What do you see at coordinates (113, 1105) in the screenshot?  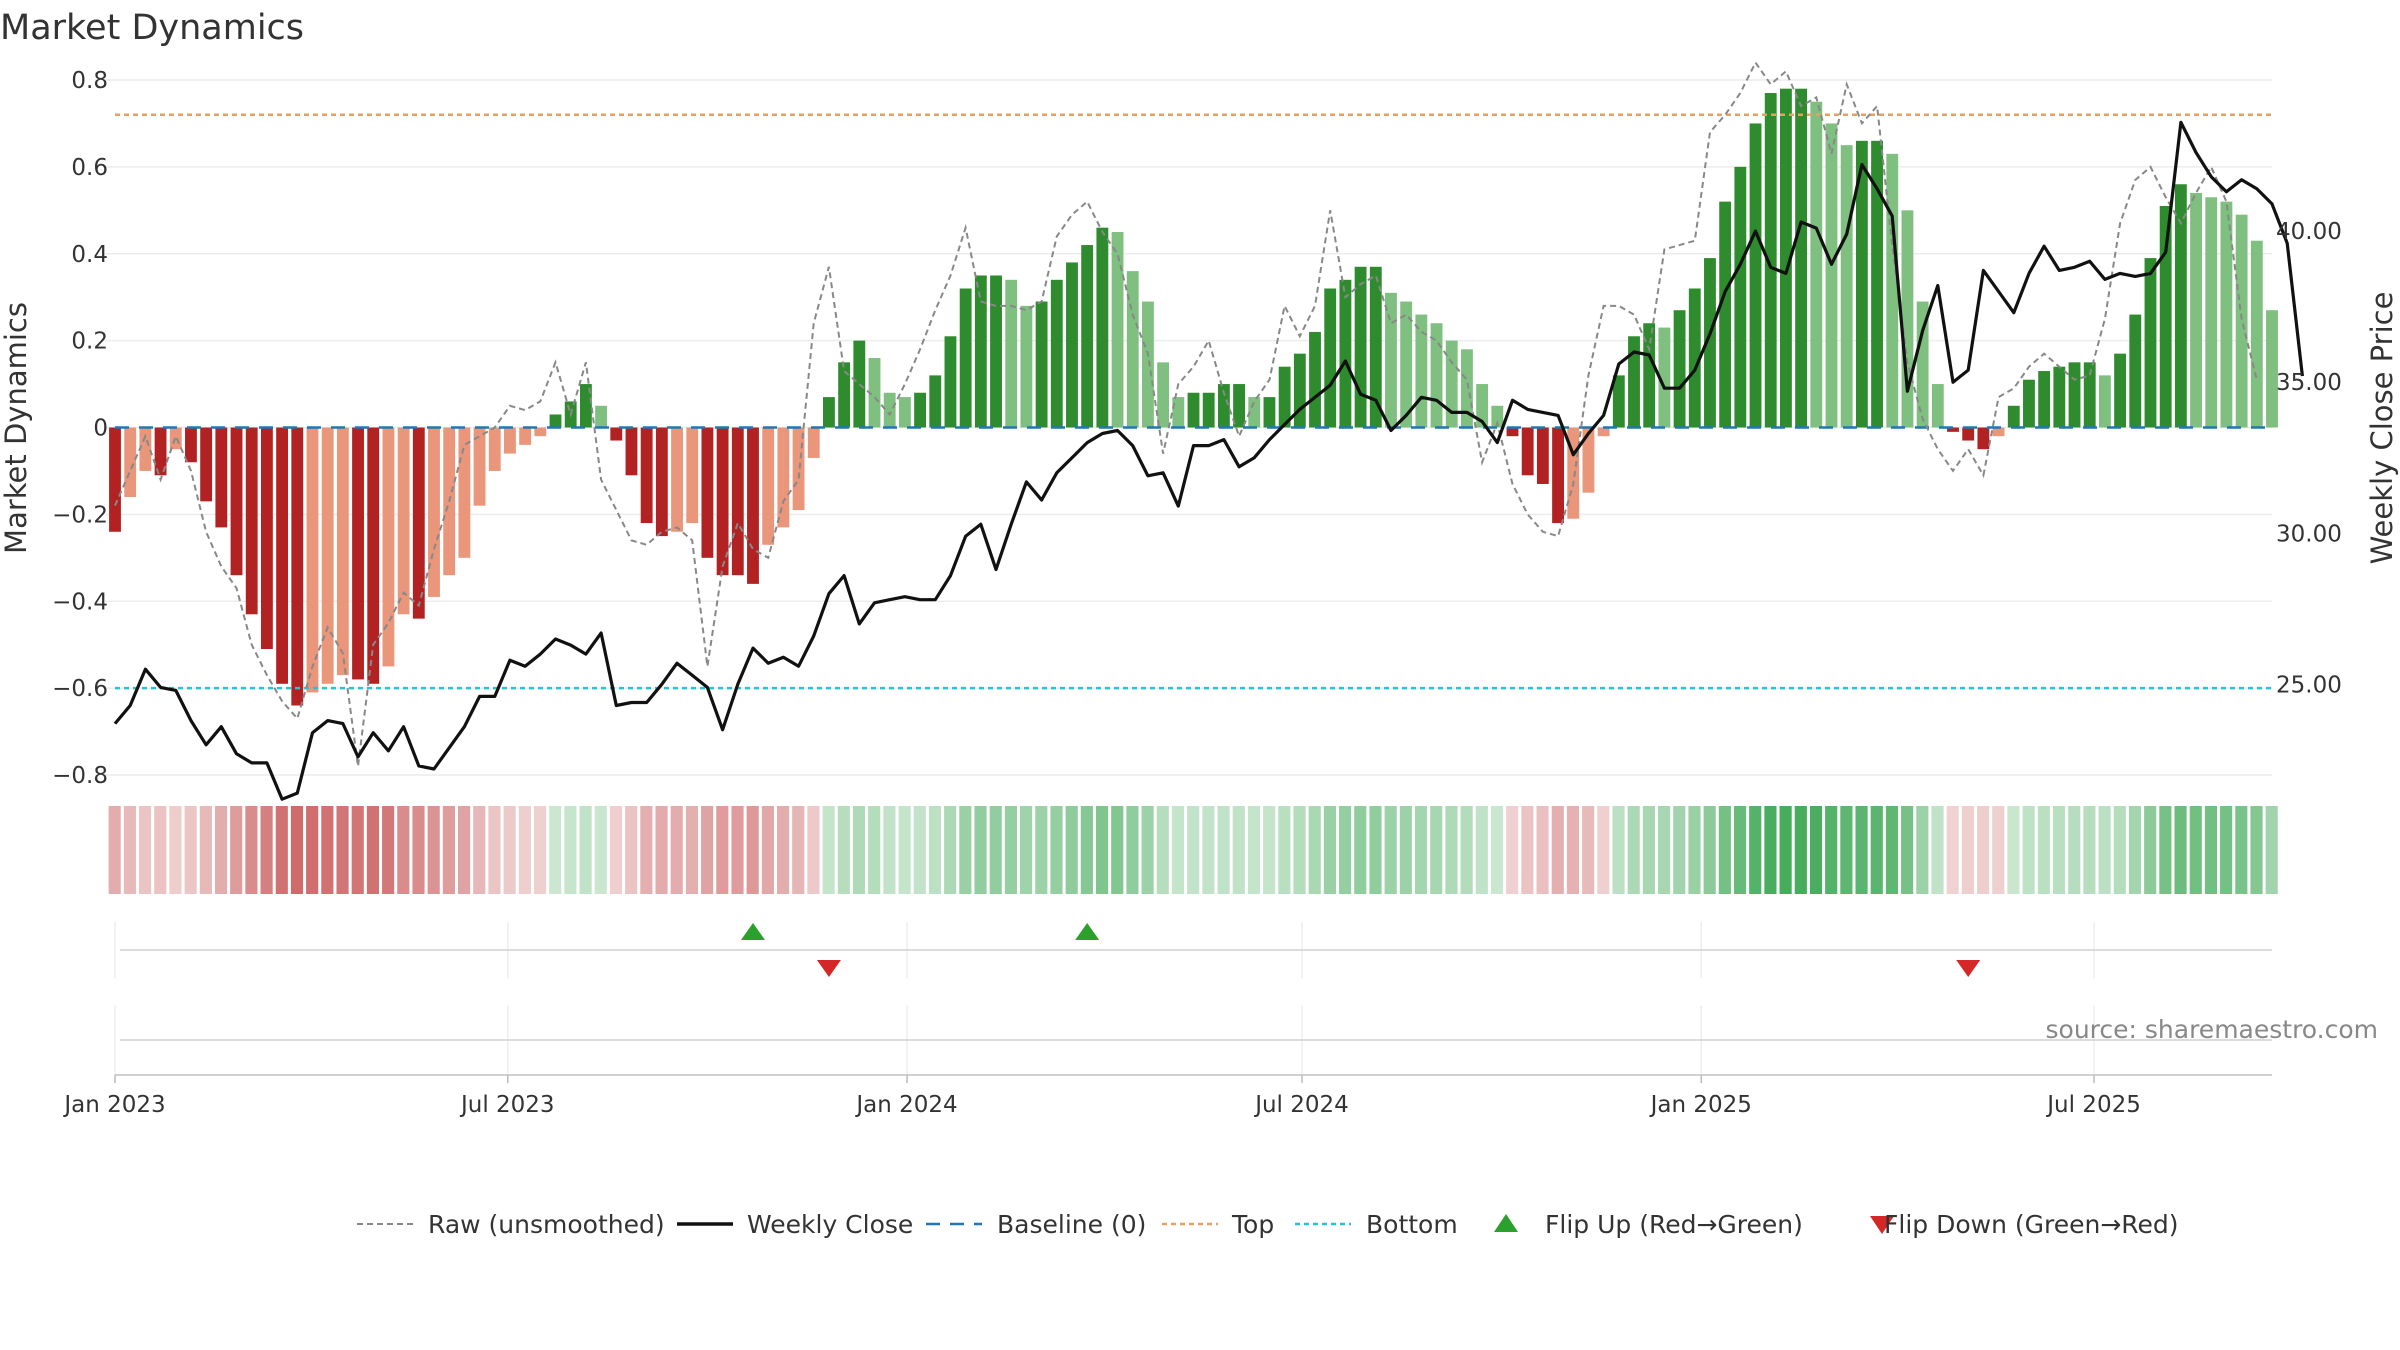 I see `x-tick-label: Jan 2023` at bounding box center [113, 1105].